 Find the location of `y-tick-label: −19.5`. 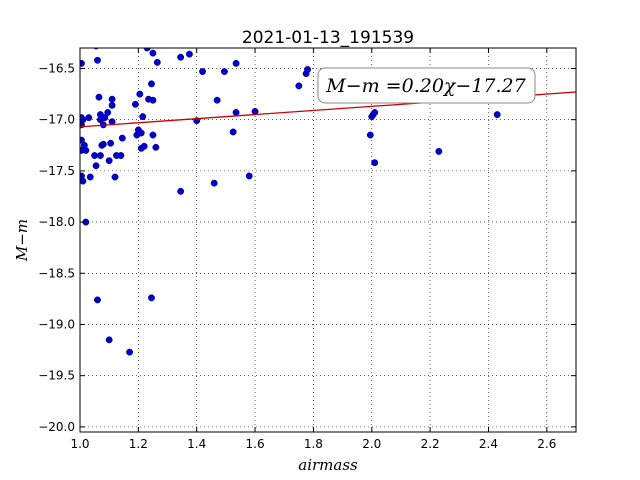

y-tick-label: −19.5 is located at coordinates (56, 376).